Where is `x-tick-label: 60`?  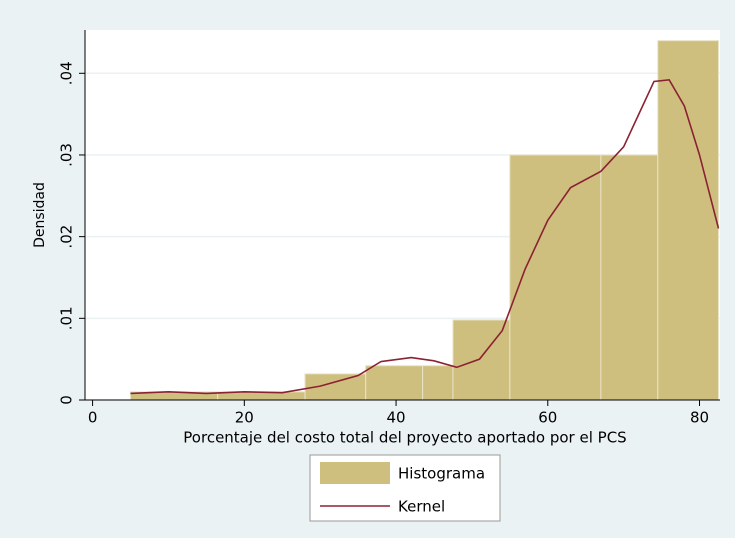
x-tick-label: 60 is located at coordinates (547, 418).